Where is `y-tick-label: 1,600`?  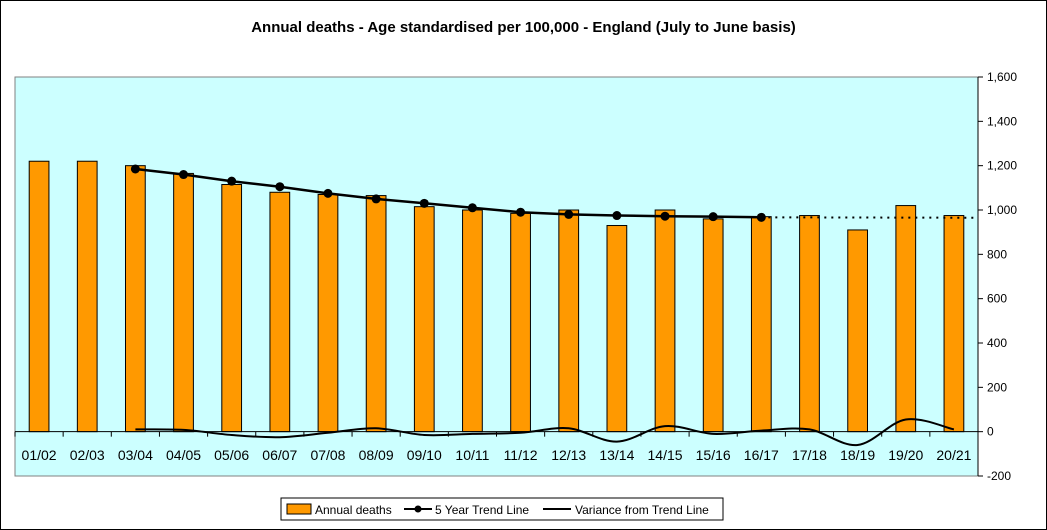 y-tick-label: 1,600 is located at coordinates (1002, 77).